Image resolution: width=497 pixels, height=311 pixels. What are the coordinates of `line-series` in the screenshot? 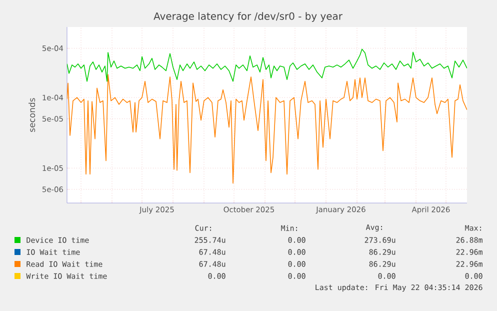 It's located at (267, 65).